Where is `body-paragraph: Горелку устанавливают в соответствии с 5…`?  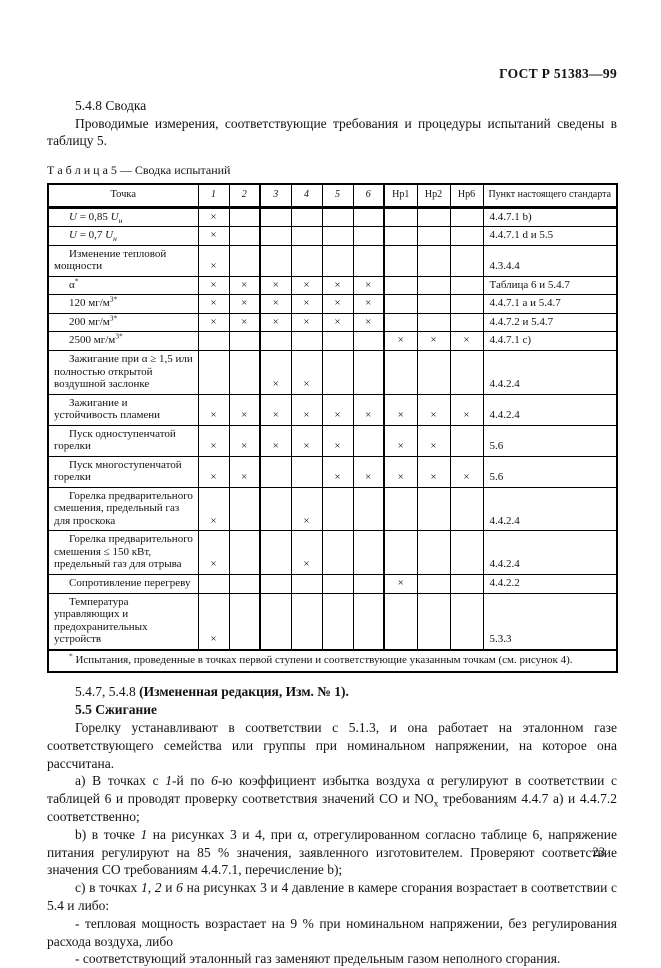
body-paragraph: Горелку устанавливают в соответствии с 5… is located at coordinates (332, 745).